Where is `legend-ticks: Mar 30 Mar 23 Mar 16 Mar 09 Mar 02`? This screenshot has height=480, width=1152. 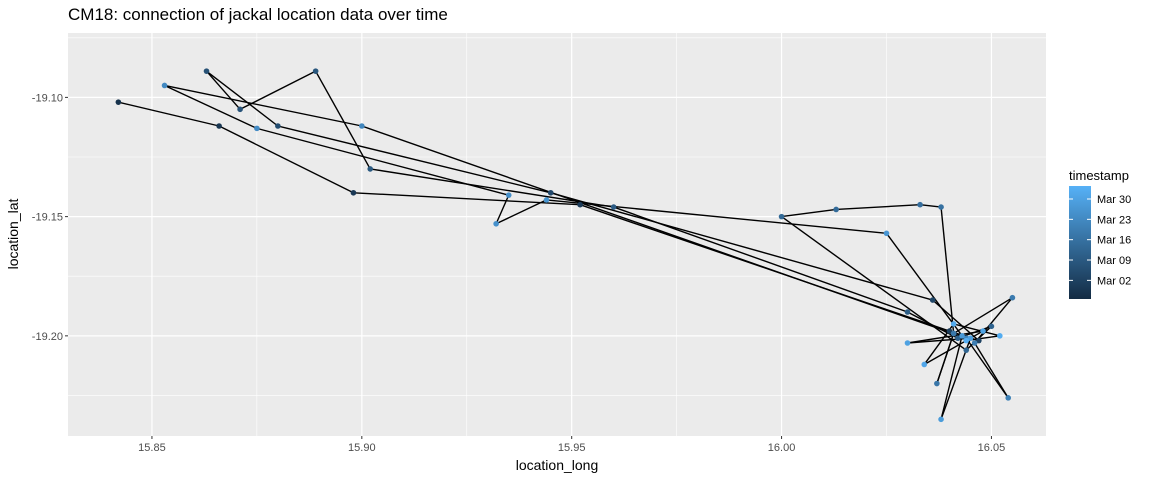
legend-ticks: Mar 30 Mar 23 Mar 16 Mar 09 Mar 02 is located at coordinates (1100, 240).